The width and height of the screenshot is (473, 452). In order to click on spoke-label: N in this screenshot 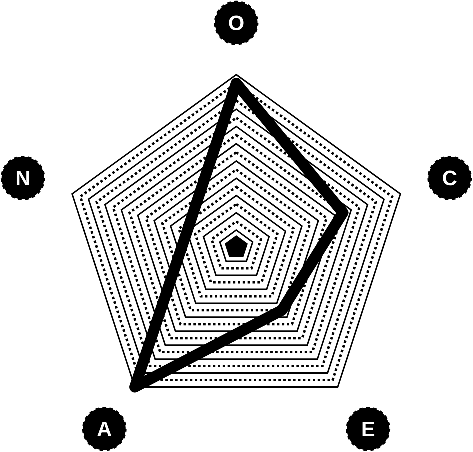, I will do `click(23, 178)`.